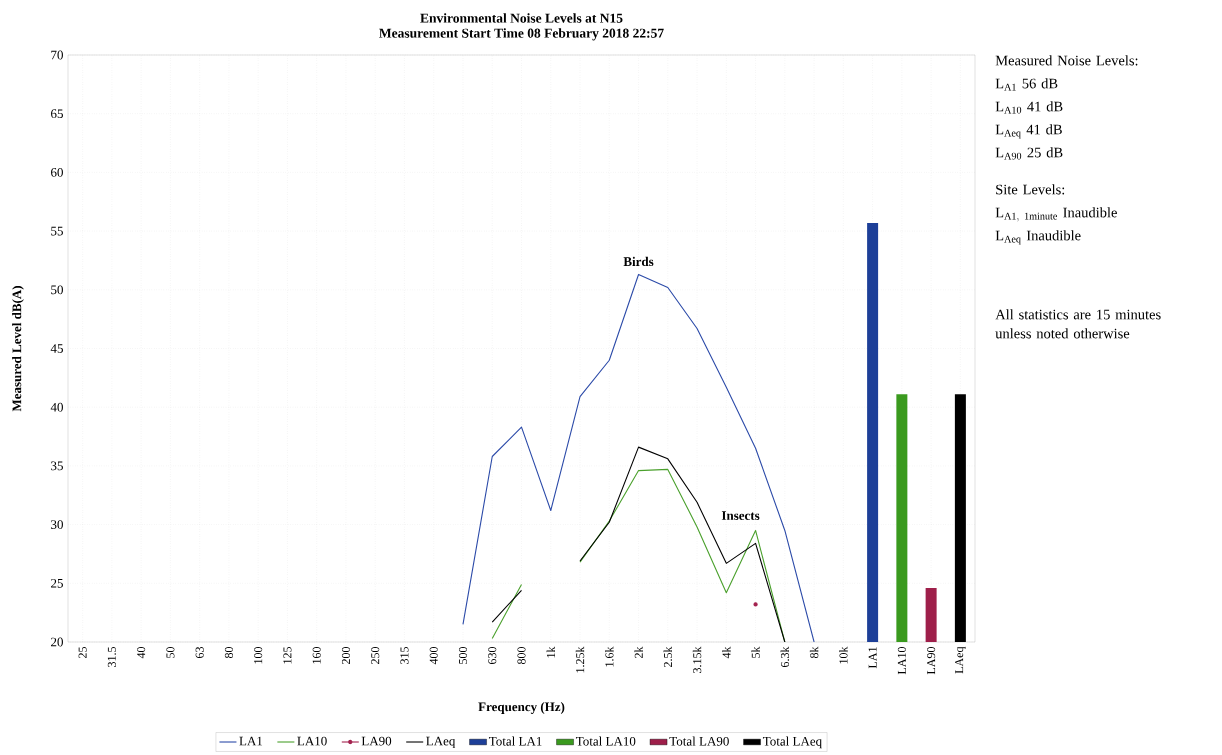 This screenshot has width=1222, height=755. I want to click on legend-label: LAeq, so click(441, 742).